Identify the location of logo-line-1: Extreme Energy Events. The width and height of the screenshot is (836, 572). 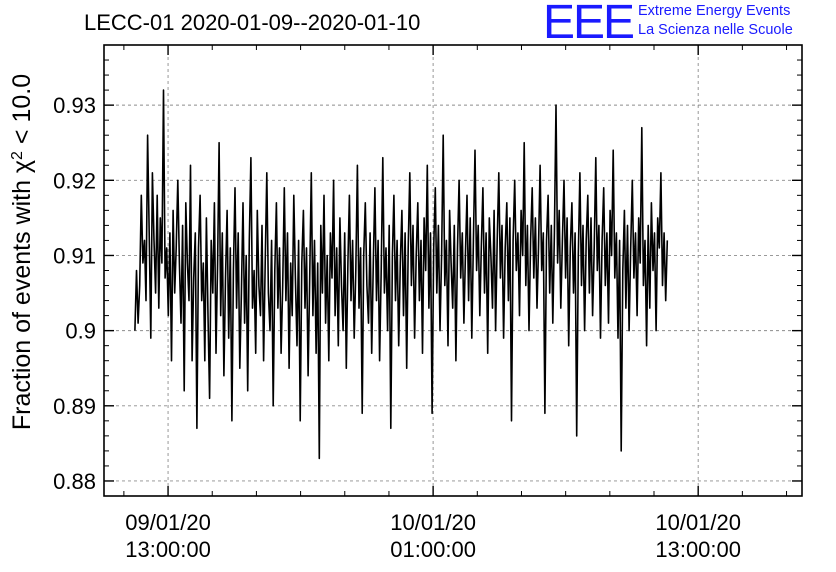
(714, 11).